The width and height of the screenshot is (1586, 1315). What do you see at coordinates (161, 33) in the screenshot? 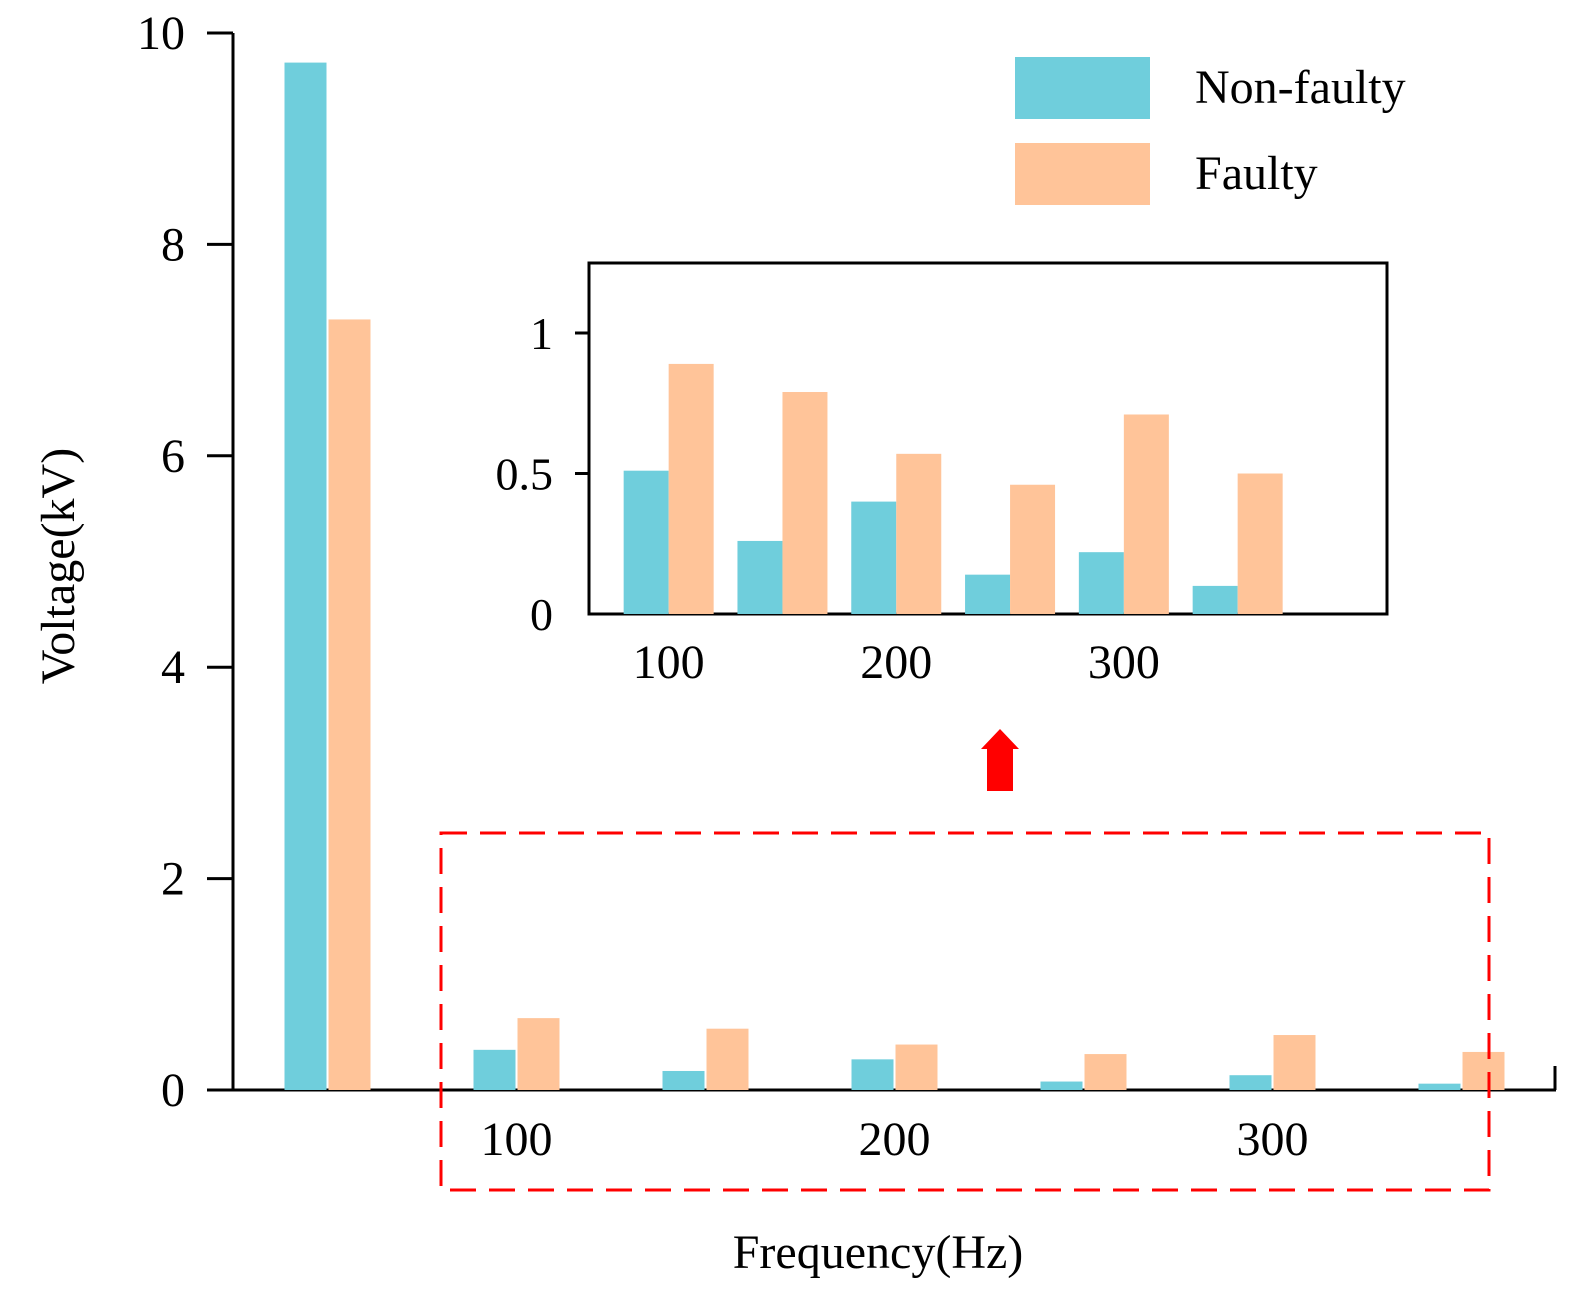
I see `y-tick-label: 10` at bounding box center [161, 33].